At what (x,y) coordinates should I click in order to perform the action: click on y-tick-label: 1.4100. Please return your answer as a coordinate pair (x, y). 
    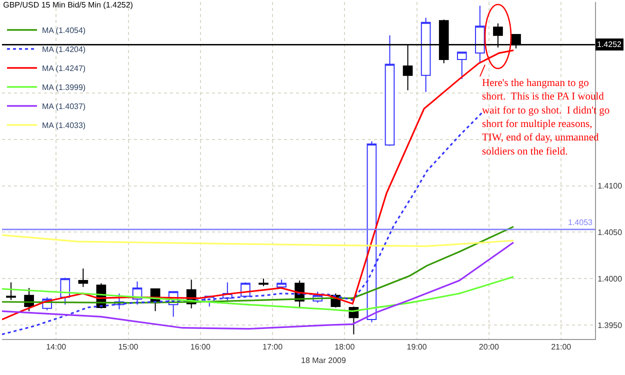
    Looking at the image, I should click on (610, 186).